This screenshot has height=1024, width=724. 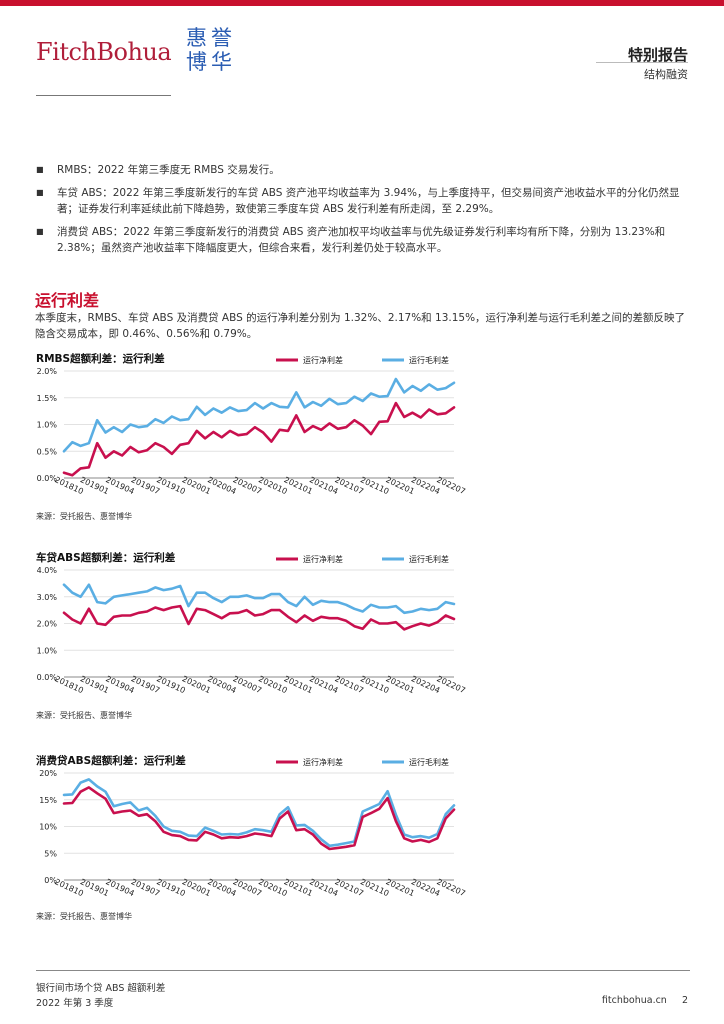 I want to click on y-tick-label: 5%, so click(x=50, y=853).